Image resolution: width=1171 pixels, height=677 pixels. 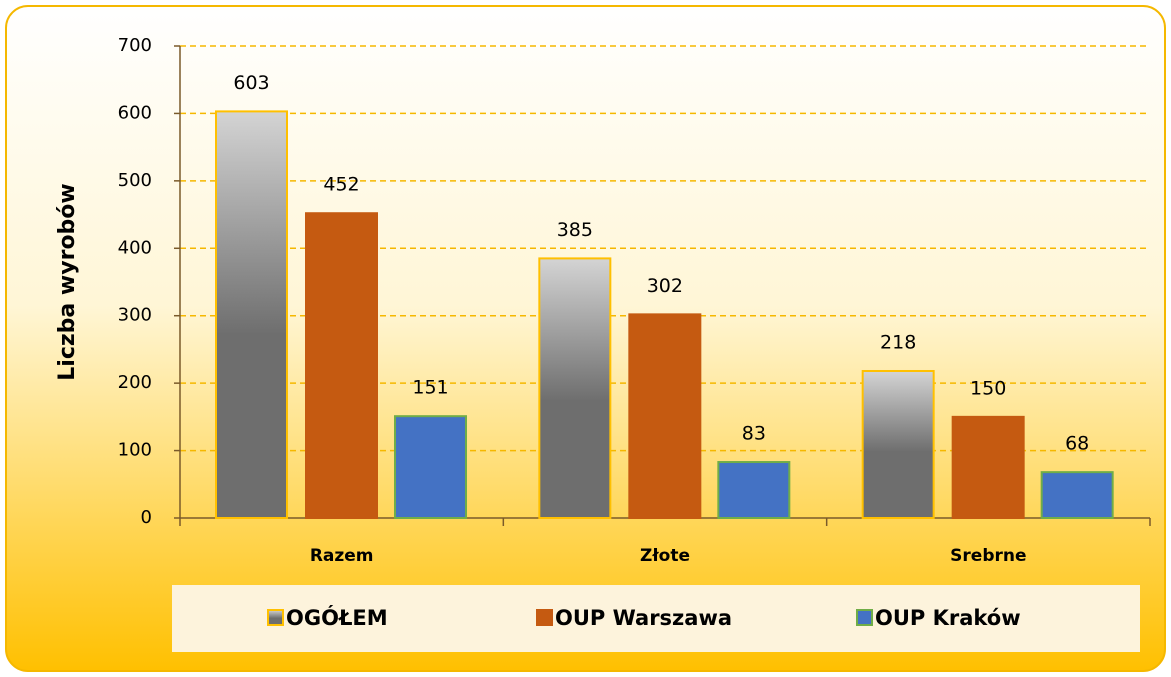 What do you see at coordinates (665, 556) in the screenshot?
I see `x-tick-label: Złote` at bounding box center [665, 556].